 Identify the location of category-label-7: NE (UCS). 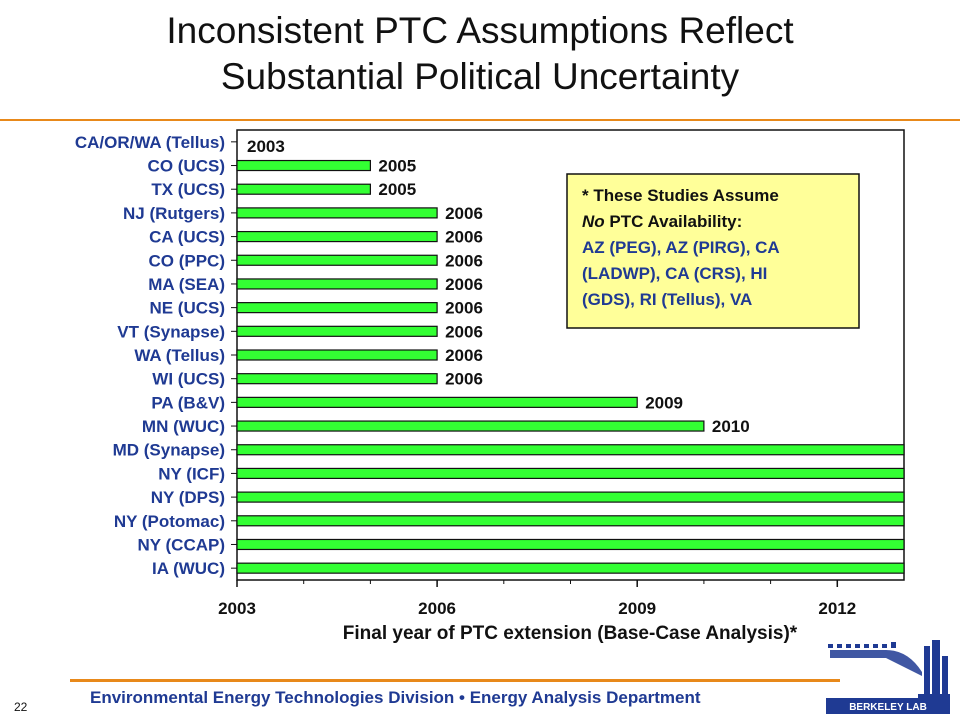
(187, 308).